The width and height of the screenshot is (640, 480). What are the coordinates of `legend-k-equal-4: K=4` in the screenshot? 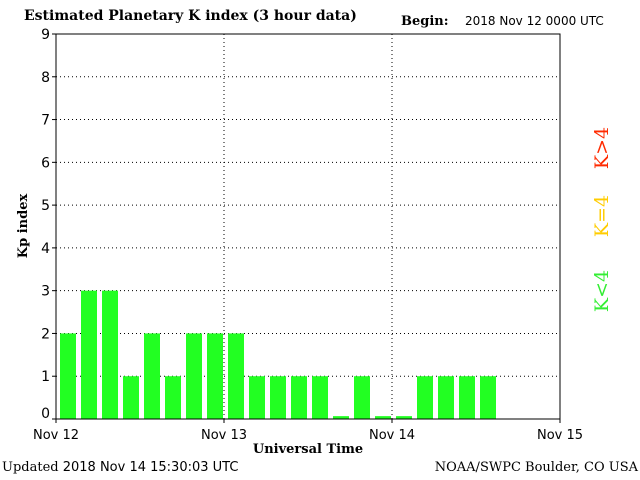 It's located at (602, 216).